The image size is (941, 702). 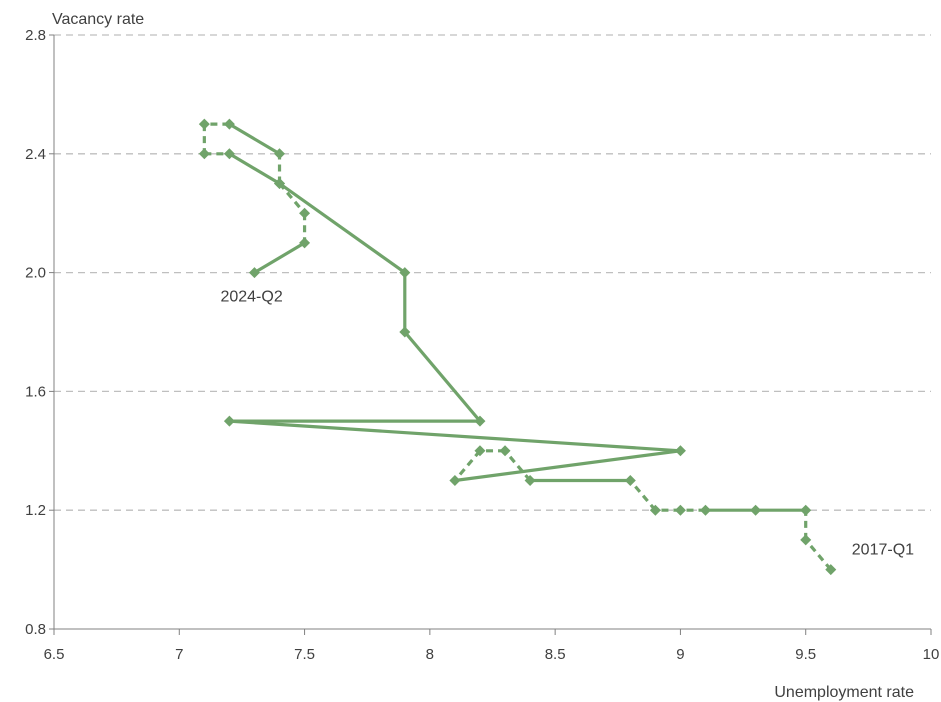 I want to click on x-tick-label: 7.5, so click(x=304, y=654).